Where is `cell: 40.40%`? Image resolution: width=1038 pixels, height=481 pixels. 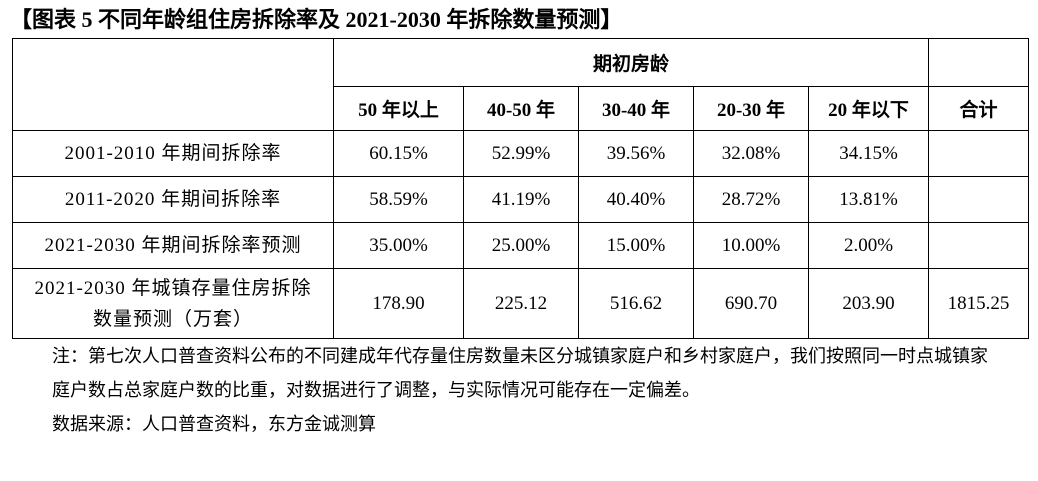 cell: 40.40% is located at coordinates (636, 199).